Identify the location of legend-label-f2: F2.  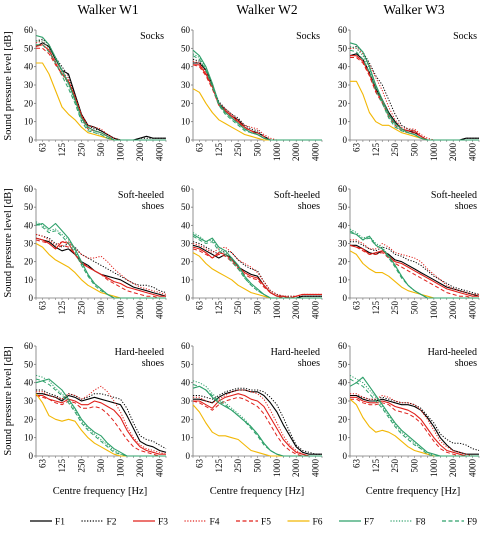
(112, 523).